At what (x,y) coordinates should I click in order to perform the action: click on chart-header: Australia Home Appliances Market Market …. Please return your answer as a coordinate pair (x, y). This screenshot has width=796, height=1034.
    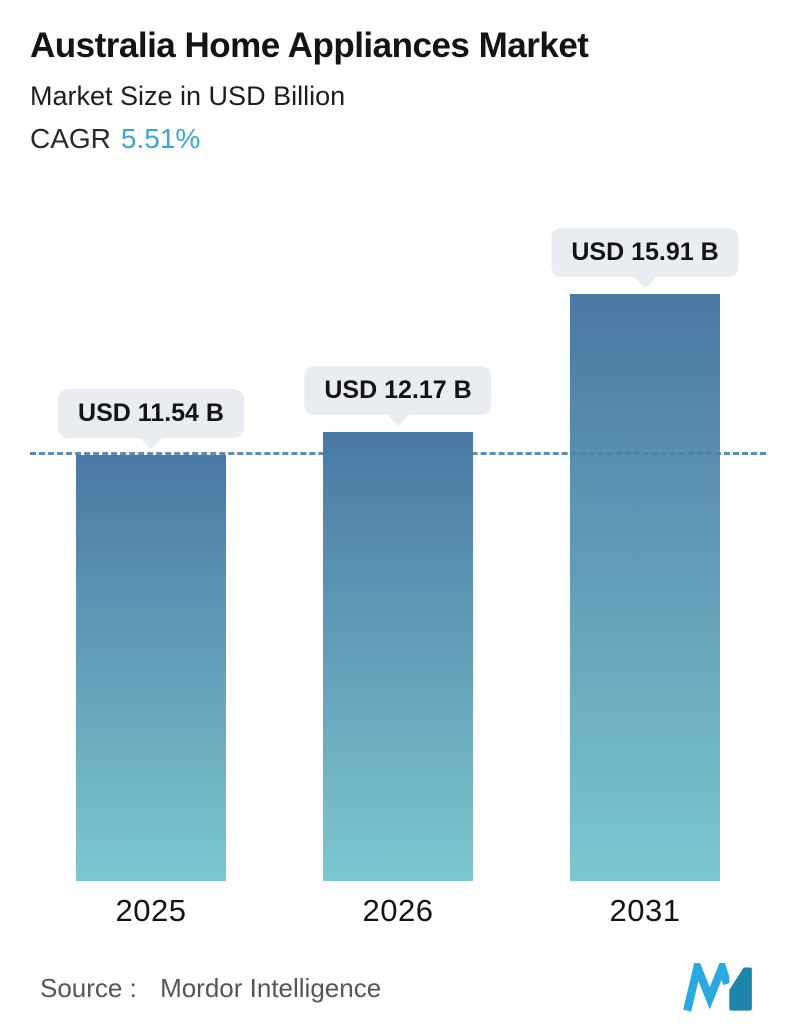
    Looking at the image, I should click on (398, 77).